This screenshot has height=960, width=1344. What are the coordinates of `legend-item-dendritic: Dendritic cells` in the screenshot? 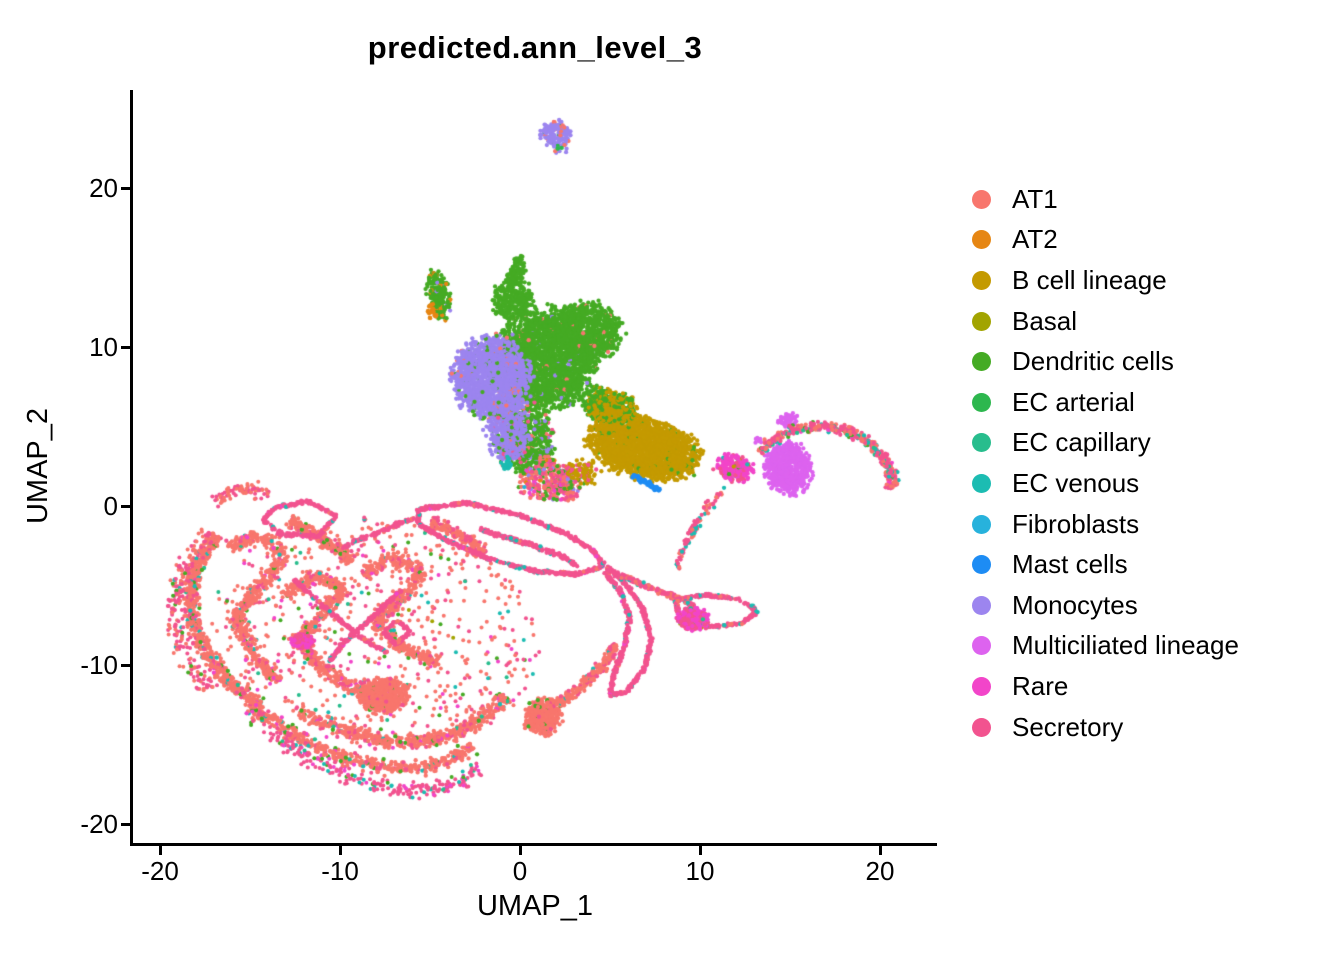 It's located at (1105, 361).